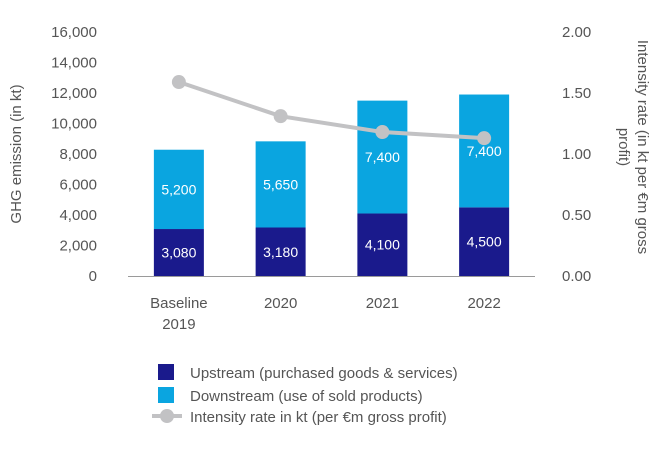  Describe the element at coordinates (179, 303) in the screenshot. I see `x-tick-label: Baseline` at that location.